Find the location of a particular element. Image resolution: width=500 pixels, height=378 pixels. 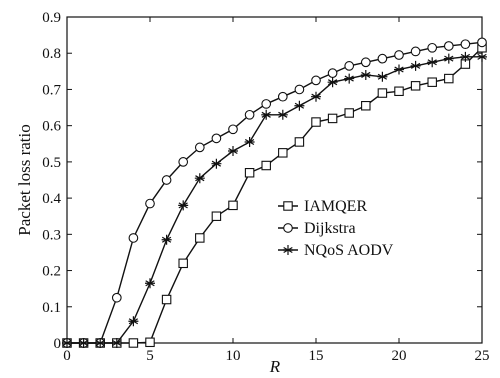

x-tick-label: 5 is located at coordinates (150, 356).